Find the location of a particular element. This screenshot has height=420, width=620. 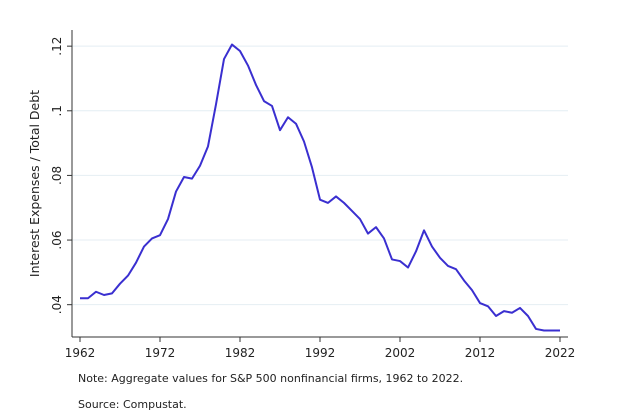

y-tick-label: .12 is located at coordinates (57, 46).